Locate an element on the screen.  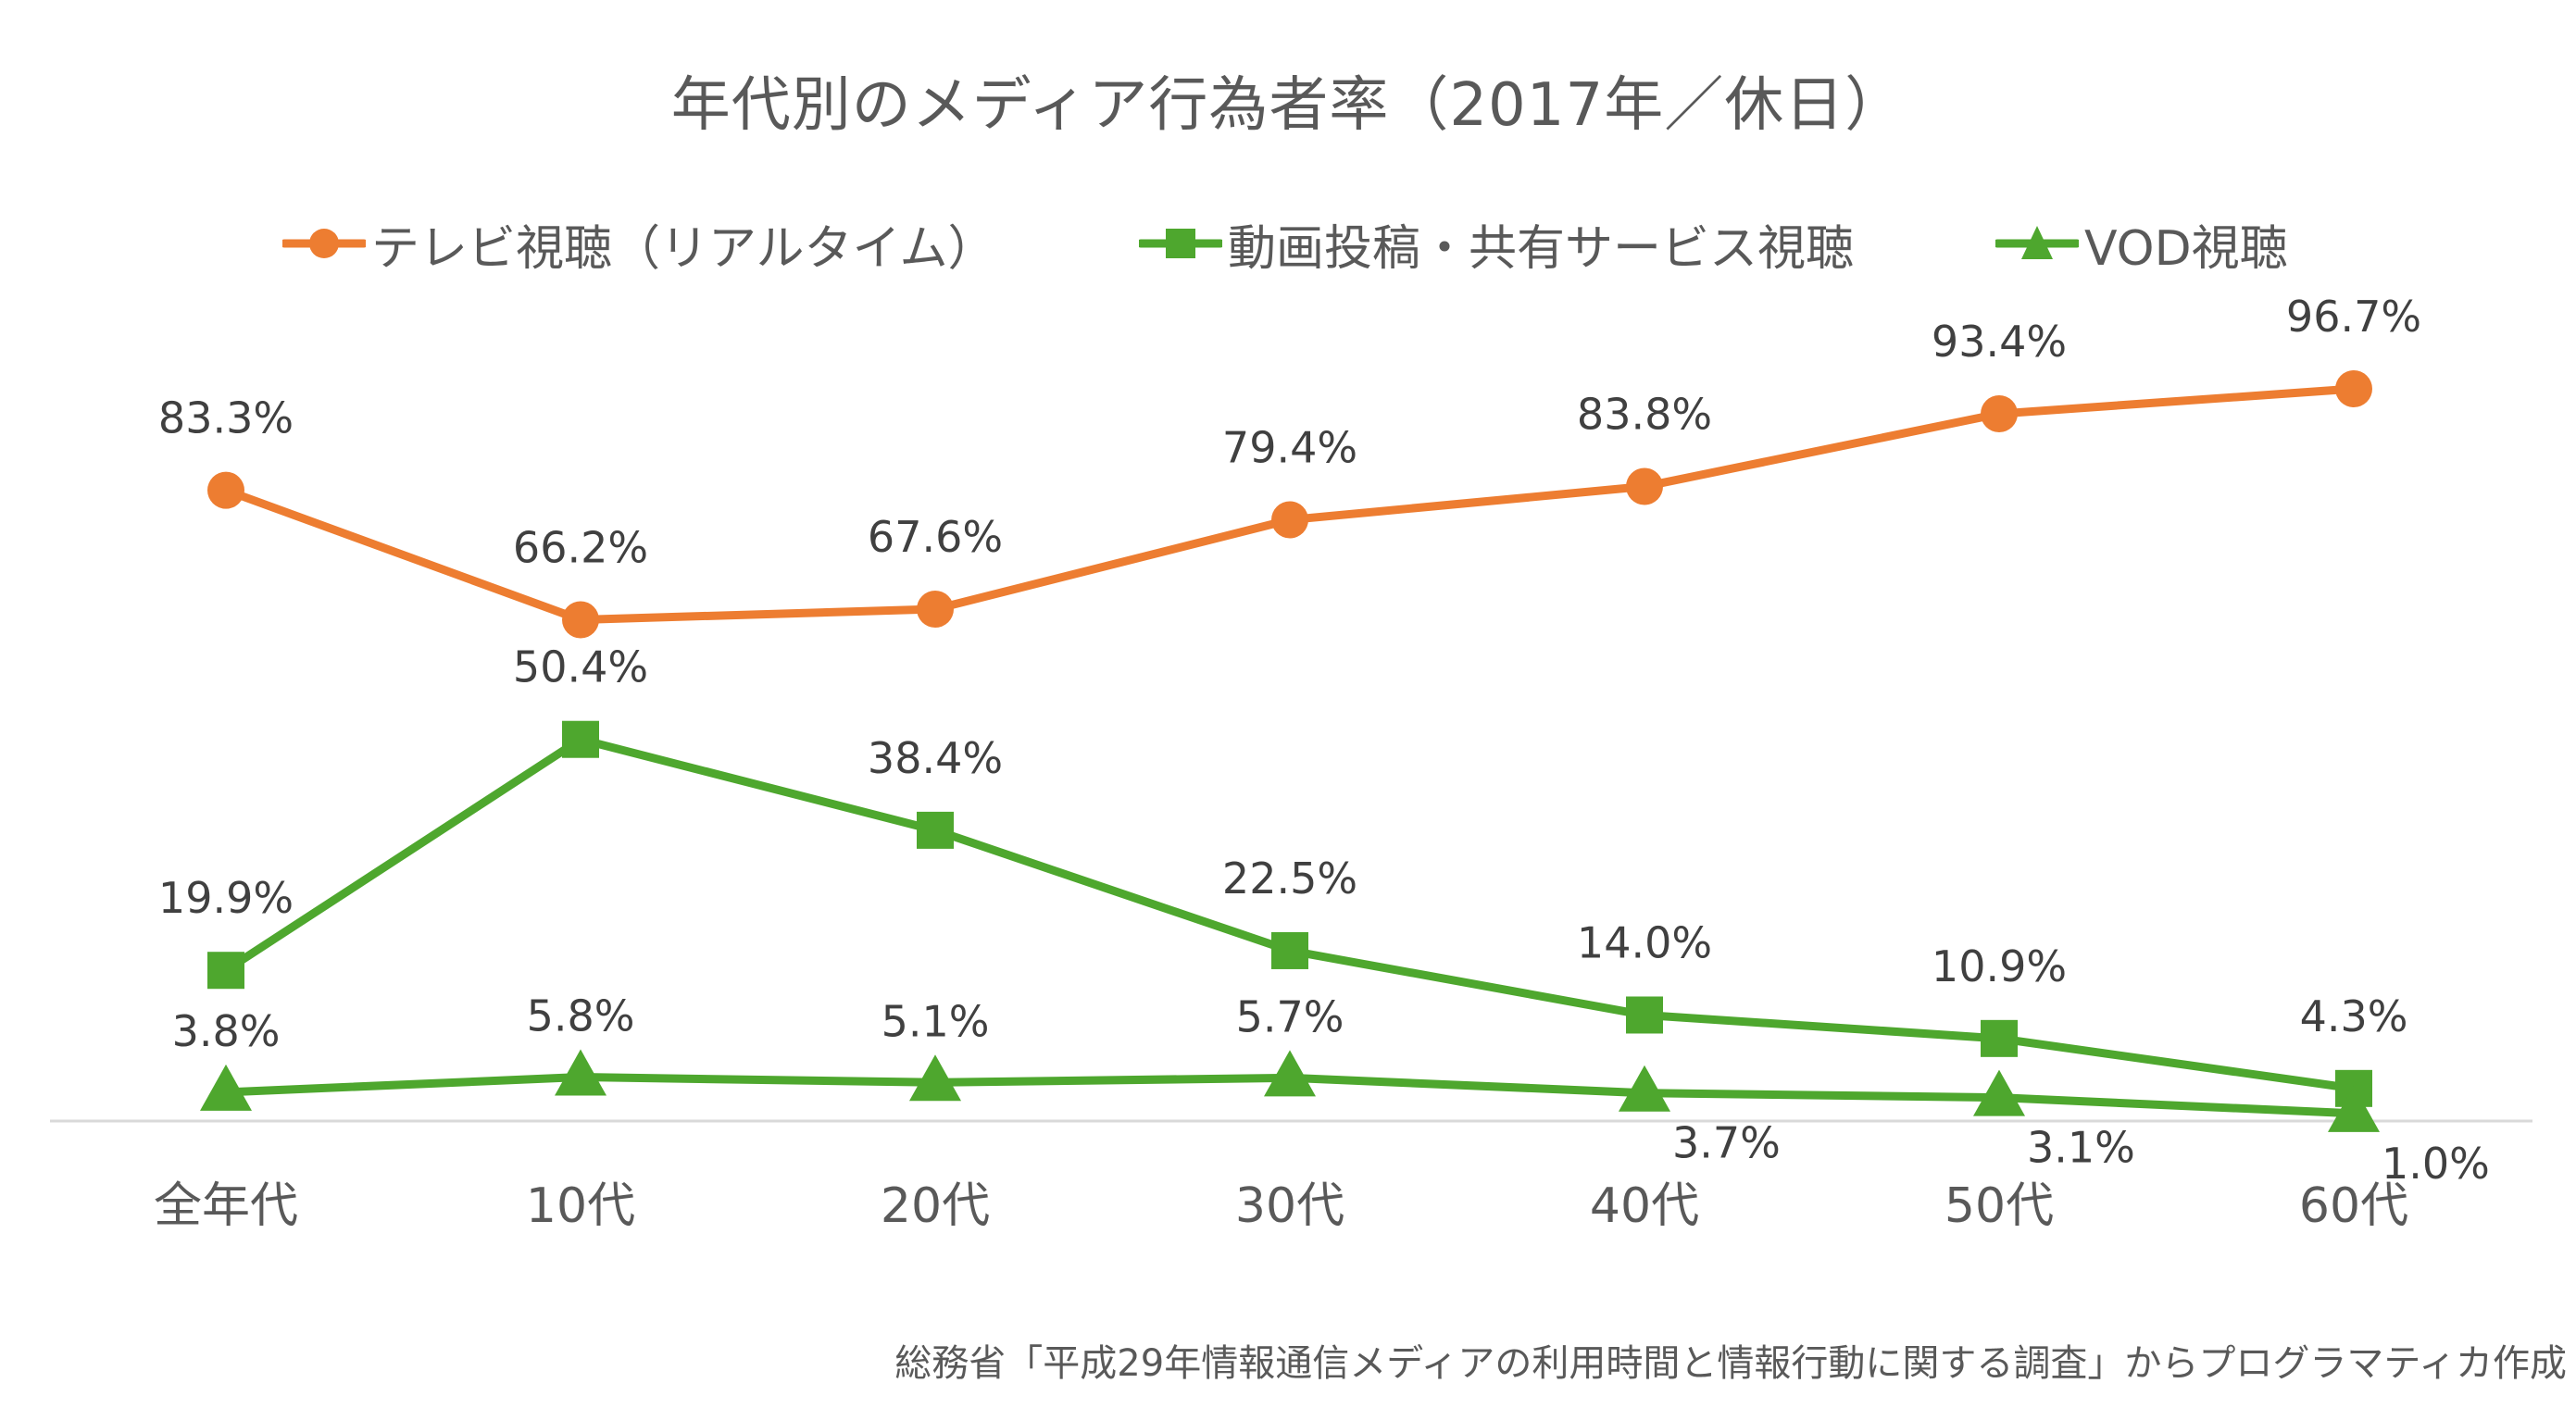
x-tick-label: 40代 is located at coordinates (1644, 1206).